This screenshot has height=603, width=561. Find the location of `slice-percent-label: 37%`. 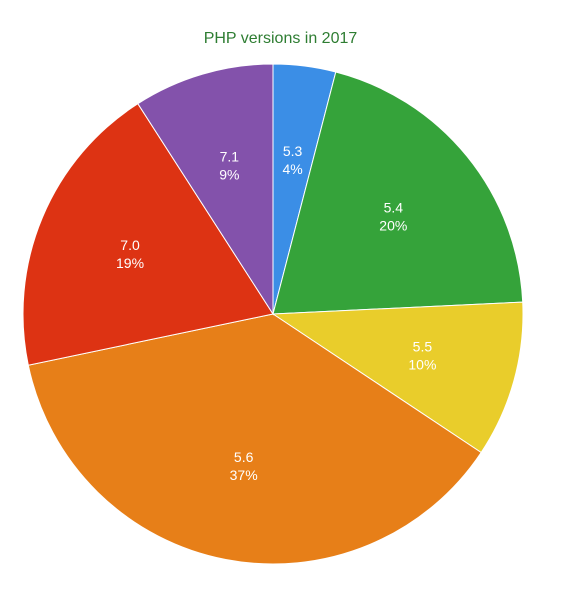

slice-percent-label: 37% is located at coordinates (244, 475).